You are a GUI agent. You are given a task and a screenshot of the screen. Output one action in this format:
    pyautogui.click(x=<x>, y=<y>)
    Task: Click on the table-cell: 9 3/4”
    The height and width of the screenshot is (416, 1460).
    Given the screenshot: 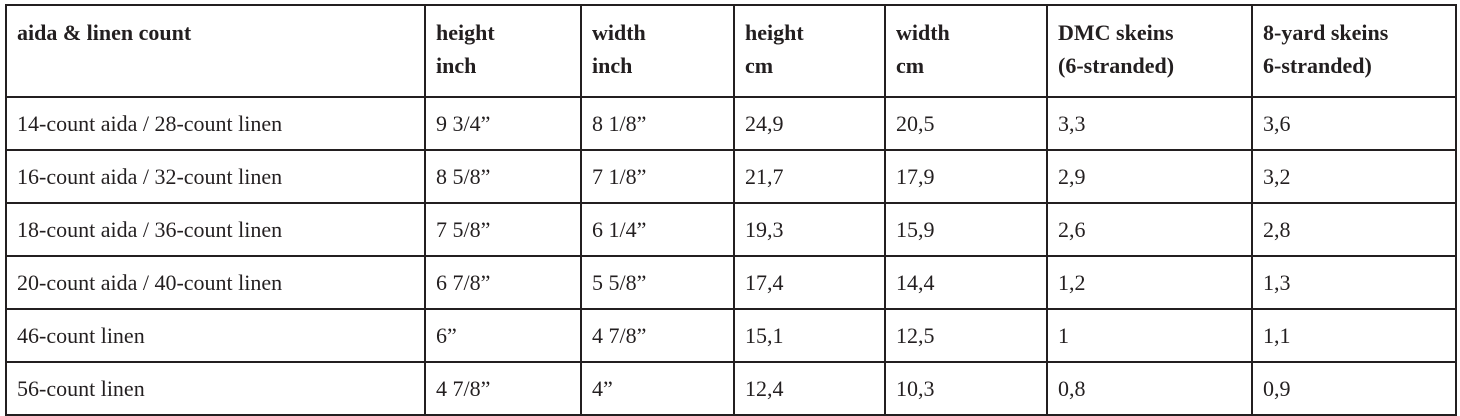 What is the action you would take?
    pyautogui.click(x=503, y=123)
    